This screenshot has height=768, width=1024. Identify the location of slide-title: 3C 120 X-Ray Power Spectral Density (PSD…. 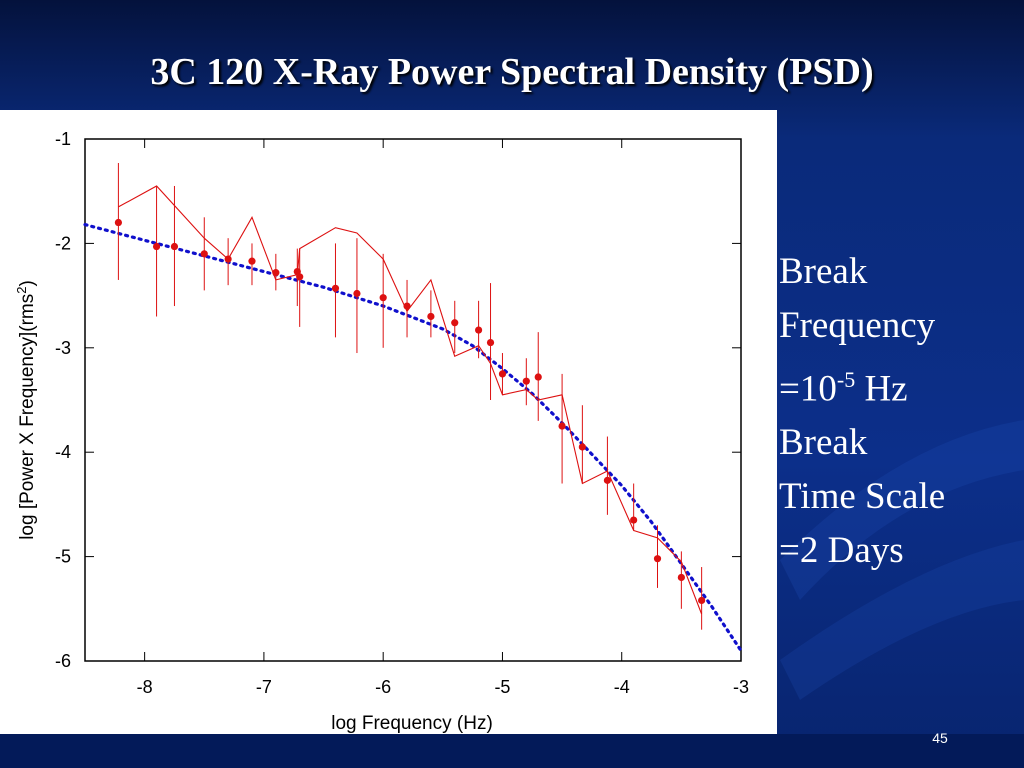
(512, 72).